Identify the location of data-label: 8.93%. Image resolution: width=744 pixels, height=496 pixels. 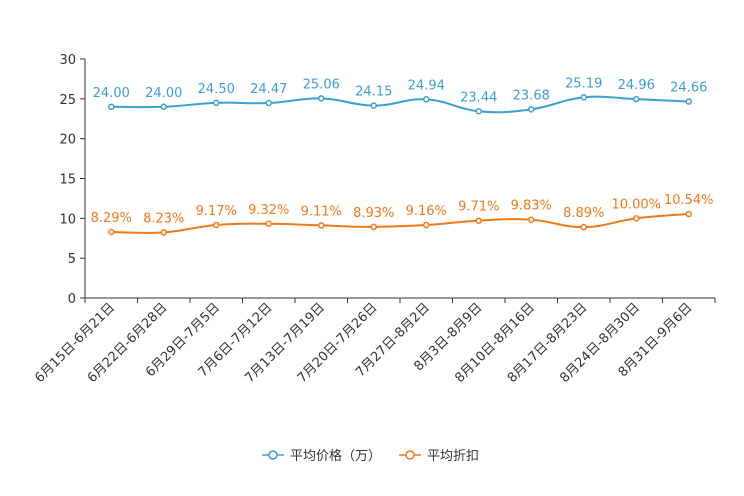
(373, 213).